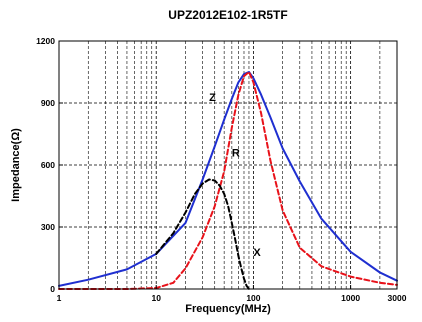 The image size is (422, 322). I want to click on y-tick-label: 0, so click(52, 289).